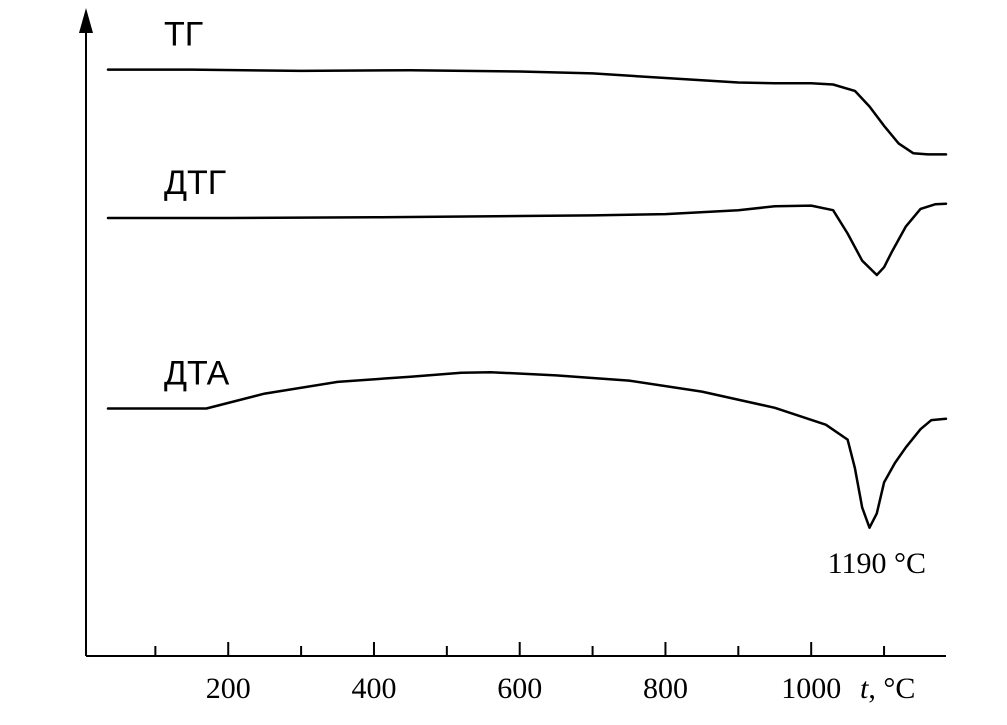 The width and height of the screenshot is (1007, 725). I want to click on peak-annotation: 1190 °C, so click(877, 563).